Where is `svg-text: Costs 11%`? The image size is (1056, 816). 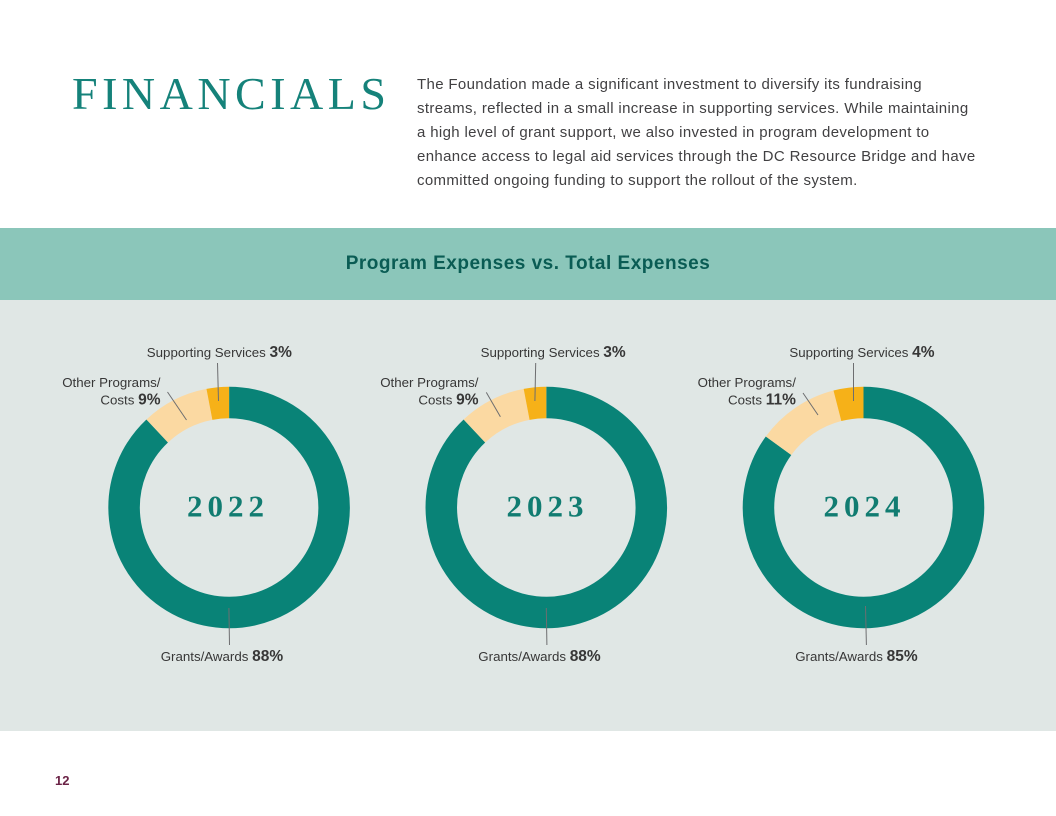 svg-text: Costs 11% is located at coordinates (762, 400).